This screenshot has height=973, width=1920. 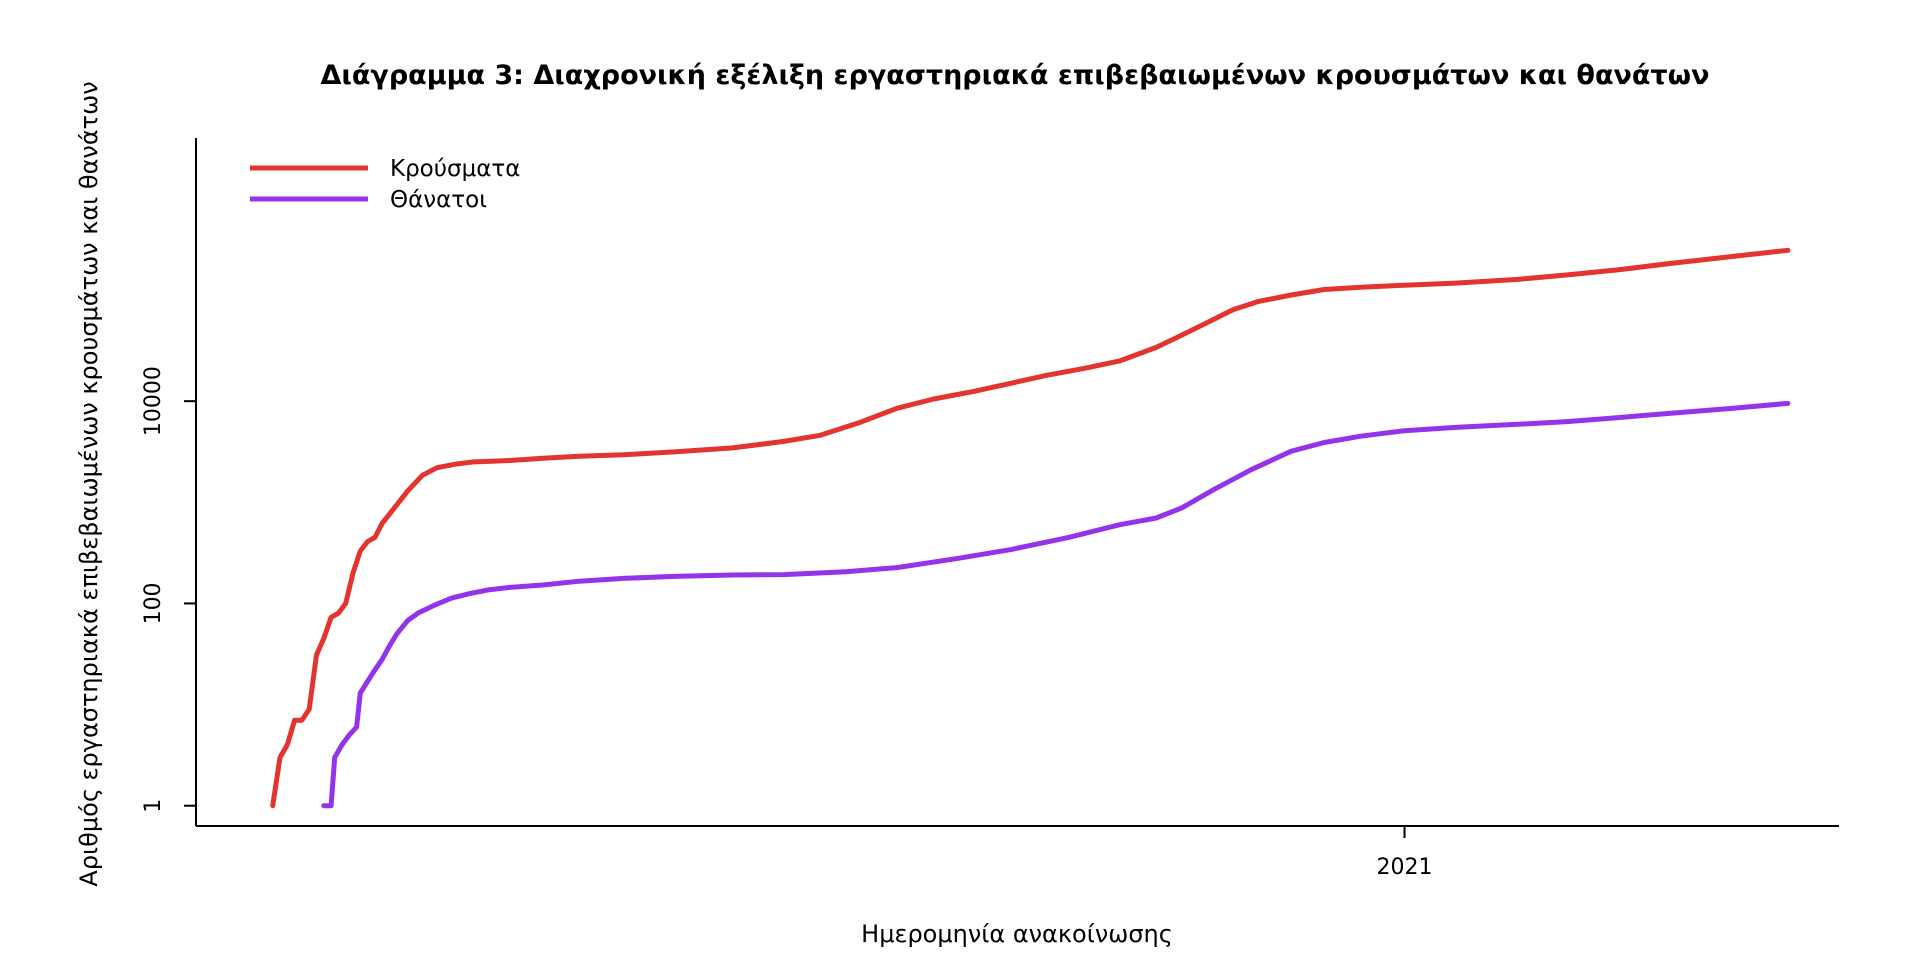 What do you see at coordinates (153, 603) in the screenshot?
I see `y-tick-label: 100` at bounding box center [153, 603].